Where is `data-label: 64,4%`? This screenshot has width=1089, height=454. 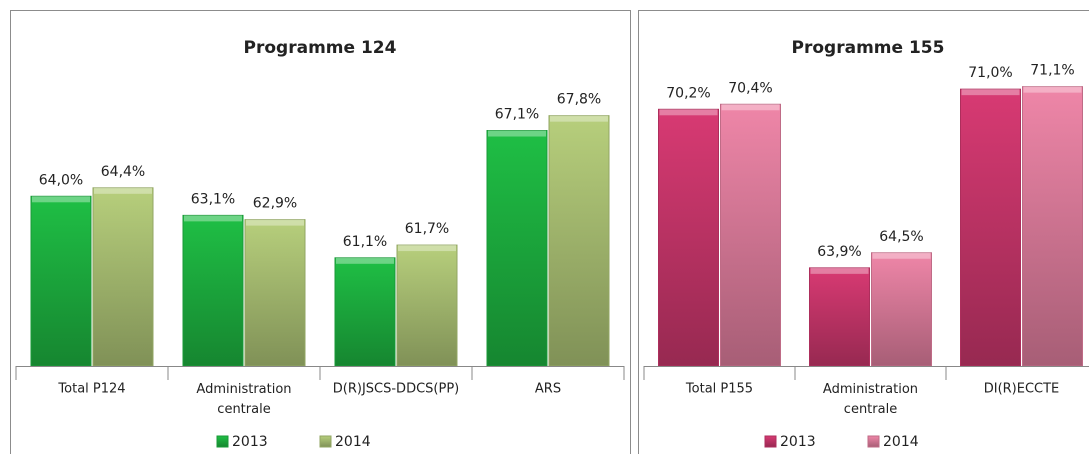 data-label: 64,4% is located at coordinates (123, 172).